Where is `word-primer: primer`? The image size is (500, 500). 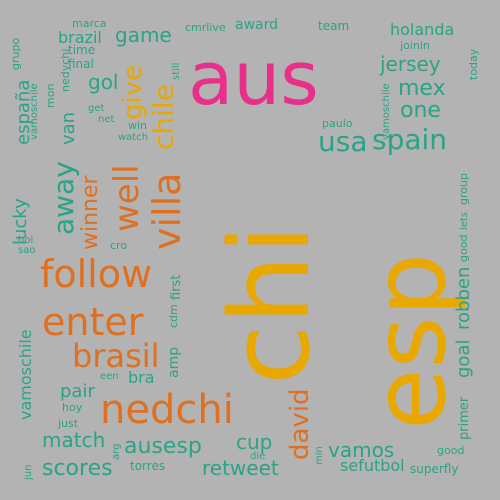 word-primer: primer is located at coordinates (464, 418).